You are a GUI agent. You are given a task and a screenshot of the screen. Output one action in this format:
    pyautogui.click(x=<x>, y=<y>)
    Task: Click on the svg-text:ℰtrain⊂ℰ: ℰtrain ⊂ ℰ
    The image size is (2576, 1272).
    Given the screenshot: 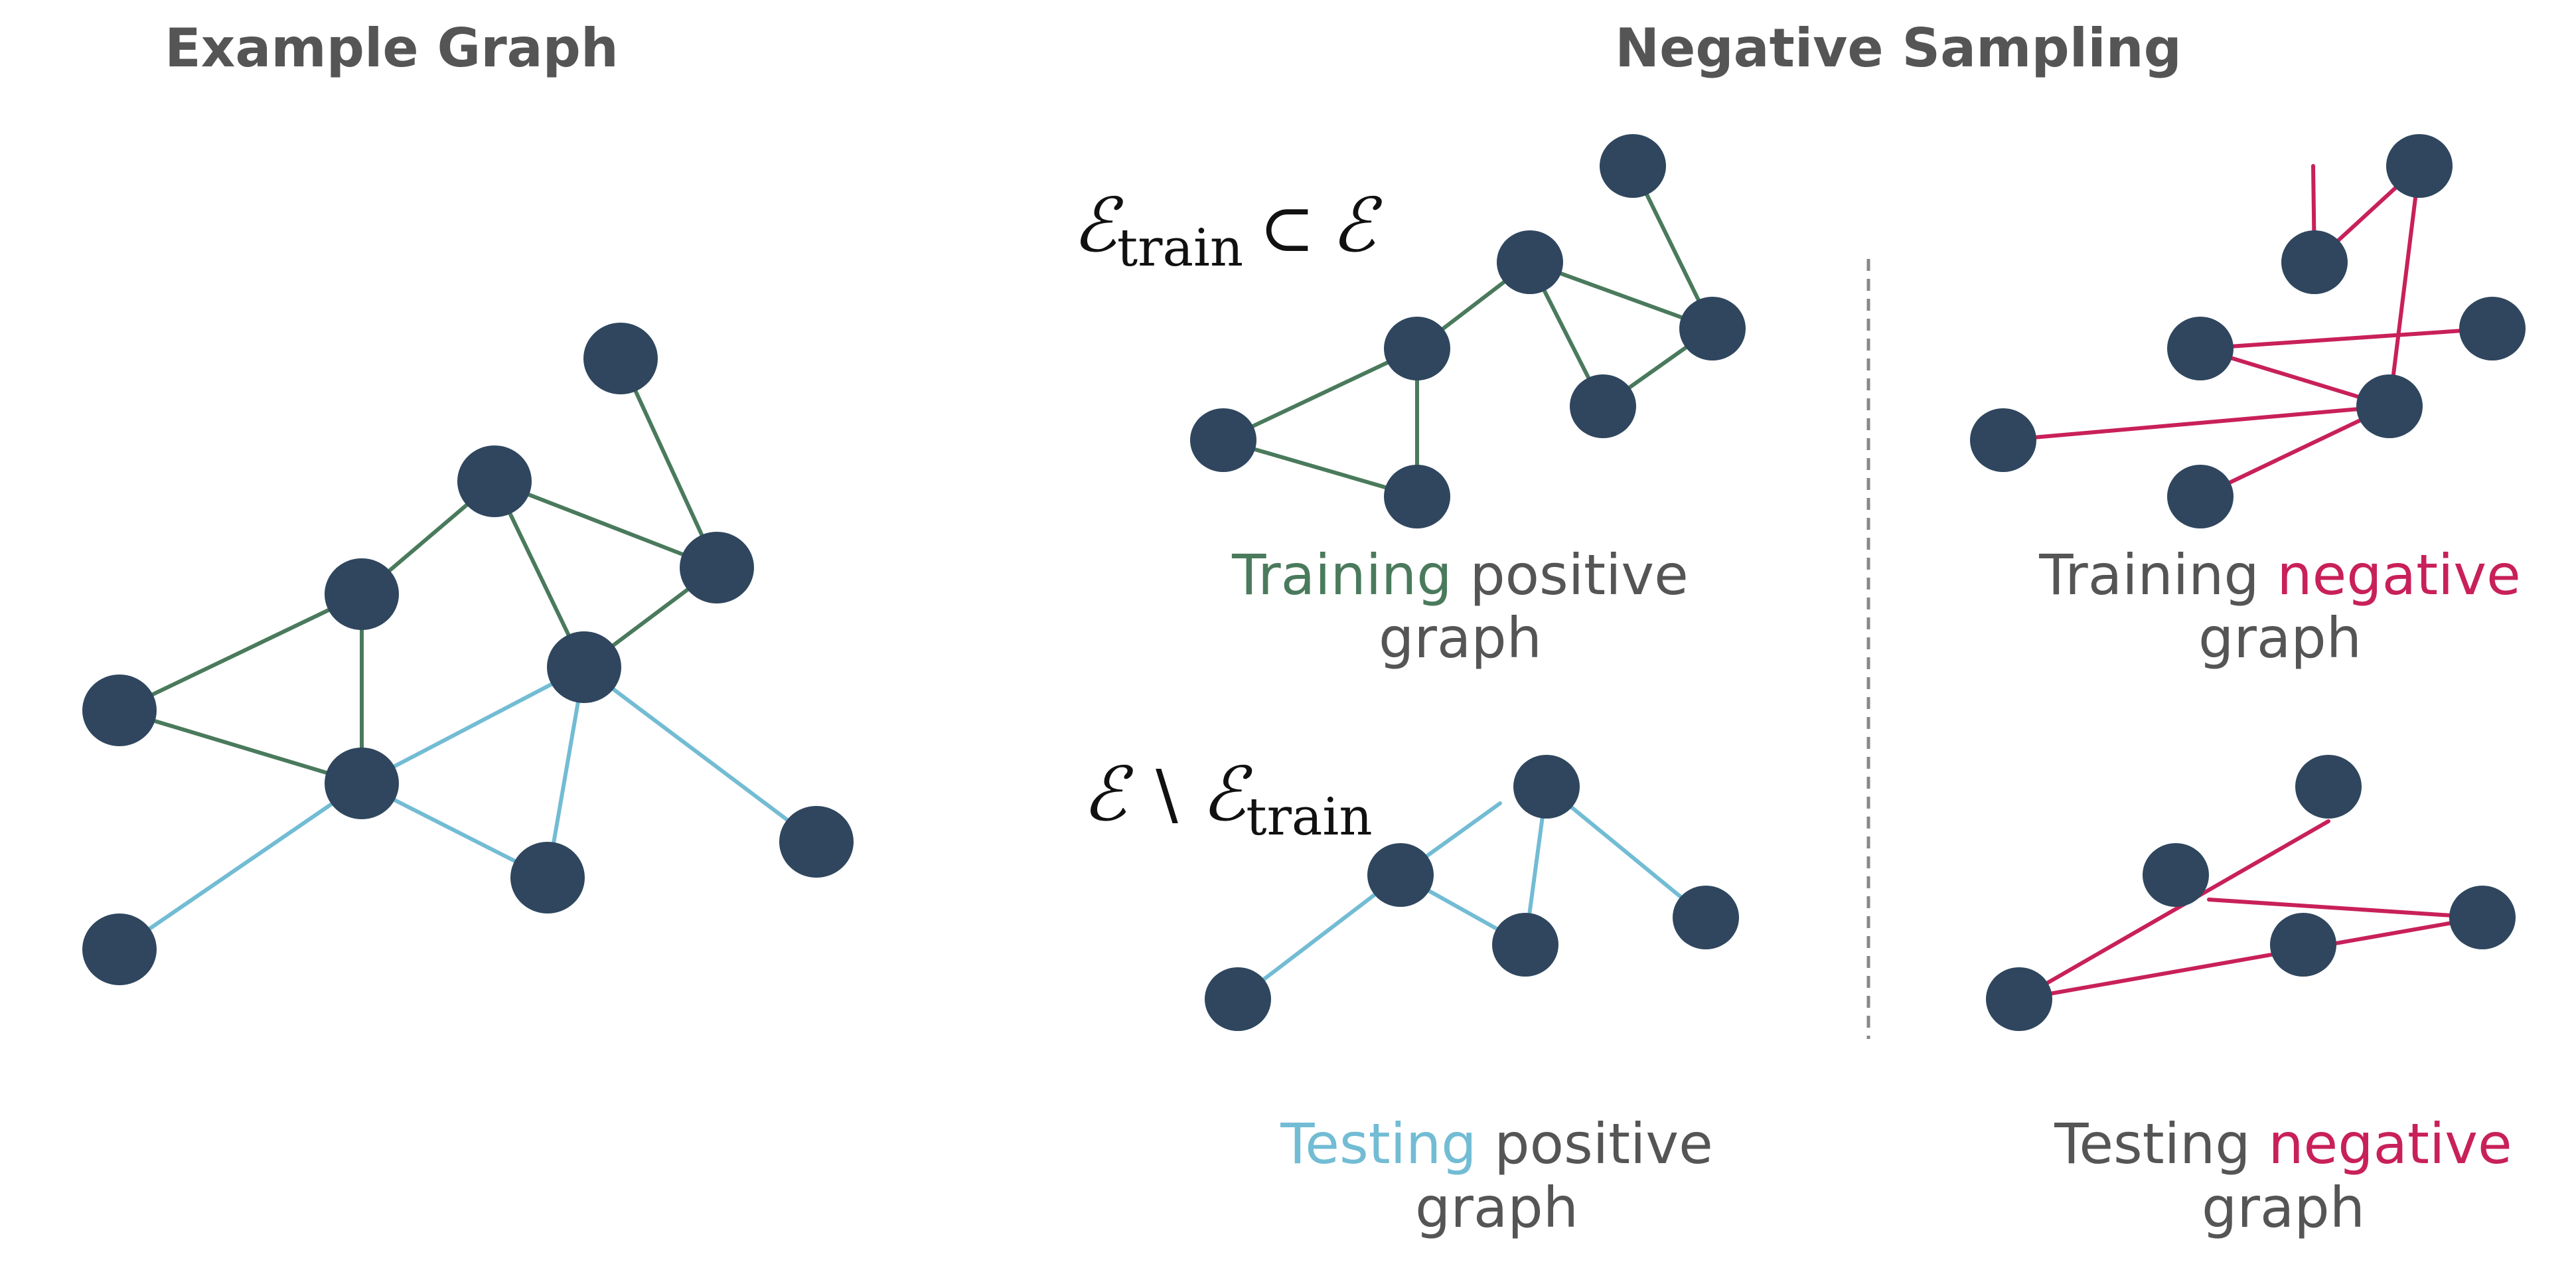 What is the action you would take?
    pyautogui.click(x=1228, y=230)
    